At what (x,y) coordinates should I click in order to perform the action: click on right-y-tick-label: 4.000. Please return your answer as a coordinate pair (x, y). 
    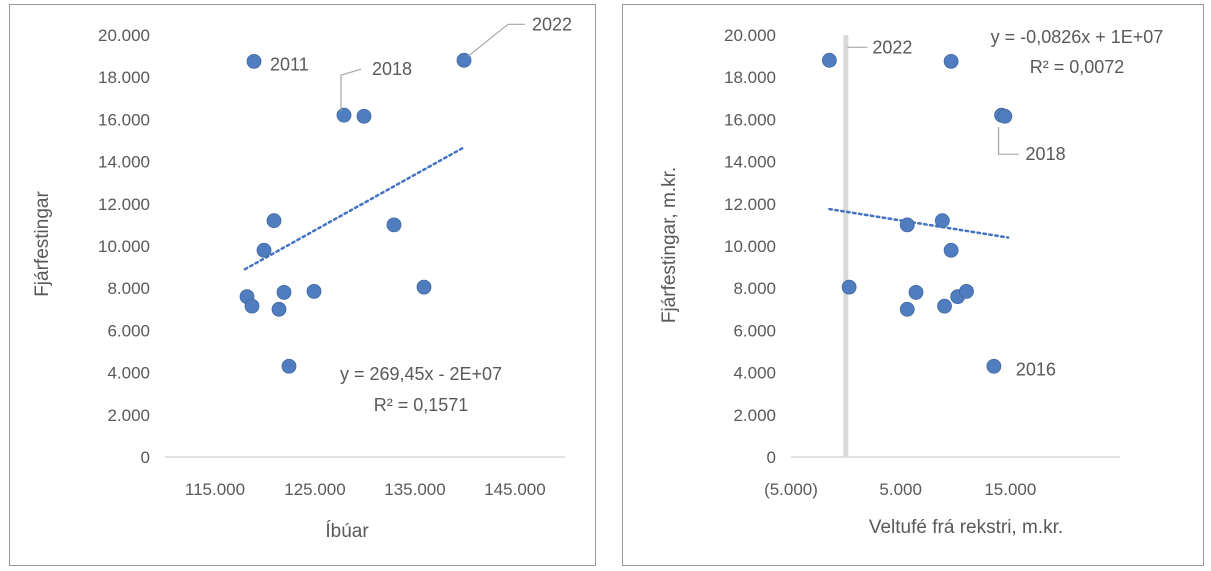
    Looking at the image, I should click on (754, 373).